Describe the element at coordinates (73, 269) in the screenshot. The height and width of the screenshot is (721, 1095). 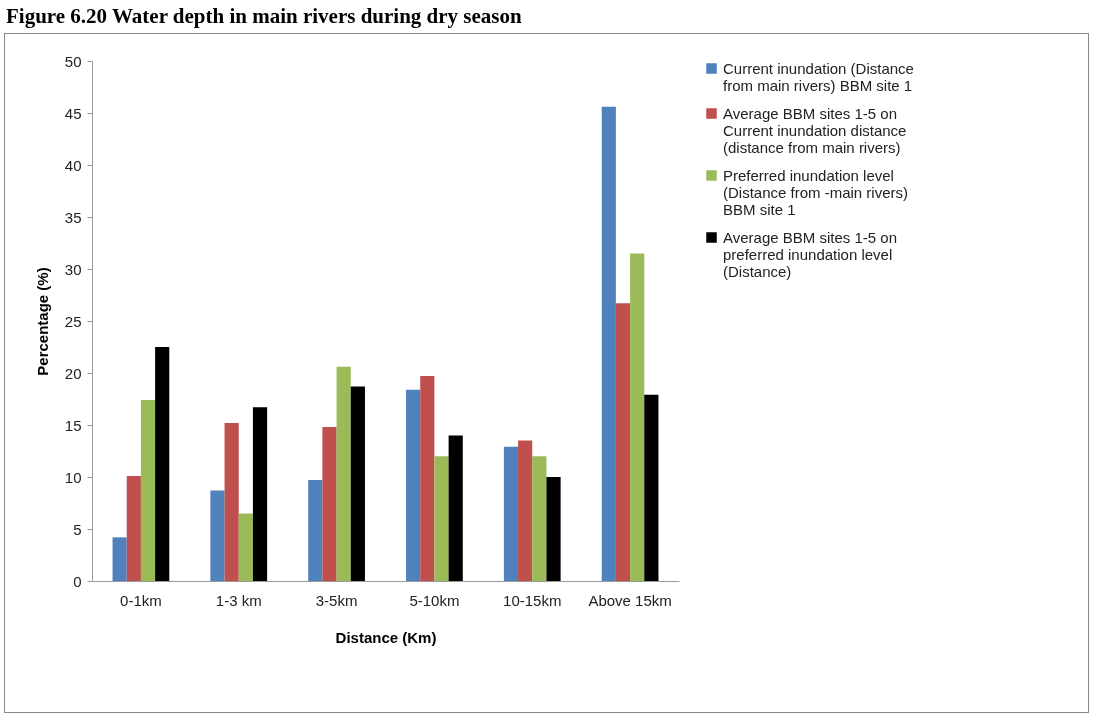
I see `y-tick-label: 30` at that location.